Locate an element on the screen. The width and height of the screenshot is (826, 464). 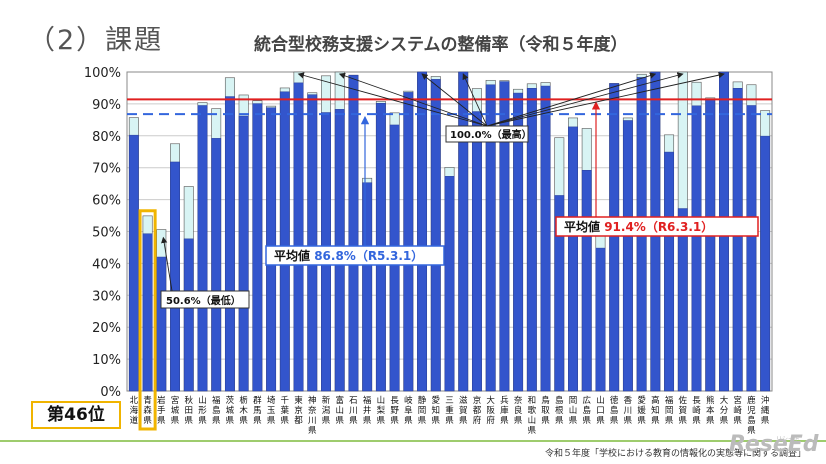
x-tick-label: 宮城県 is located at coordinates (175, 410).